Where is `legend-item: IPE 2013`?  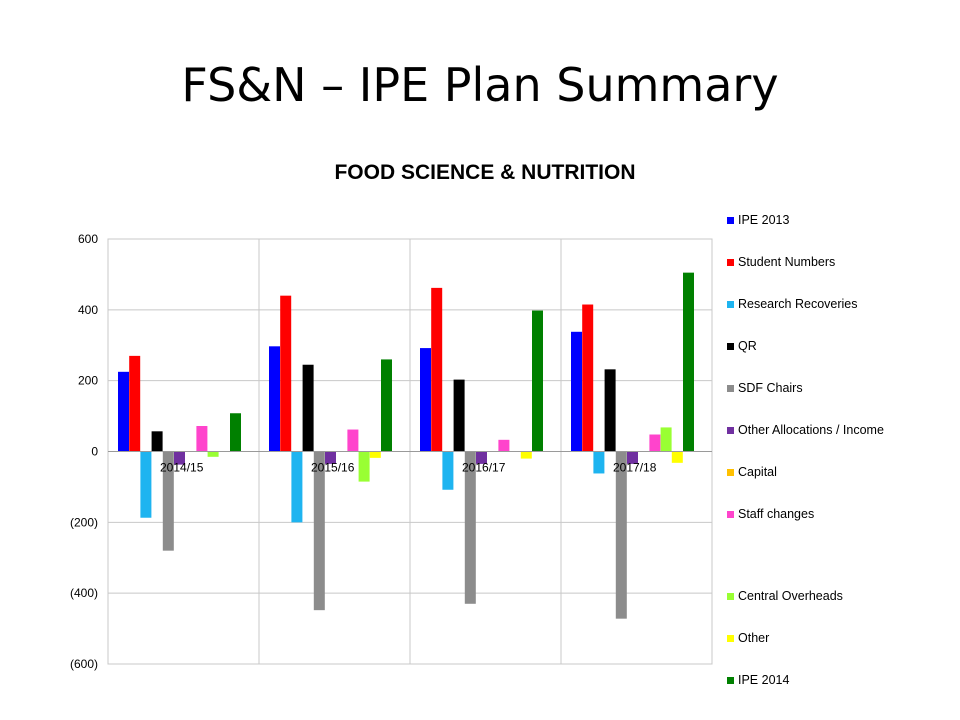
legend-item: IPE 2013 is located at coordinates (758, 220).